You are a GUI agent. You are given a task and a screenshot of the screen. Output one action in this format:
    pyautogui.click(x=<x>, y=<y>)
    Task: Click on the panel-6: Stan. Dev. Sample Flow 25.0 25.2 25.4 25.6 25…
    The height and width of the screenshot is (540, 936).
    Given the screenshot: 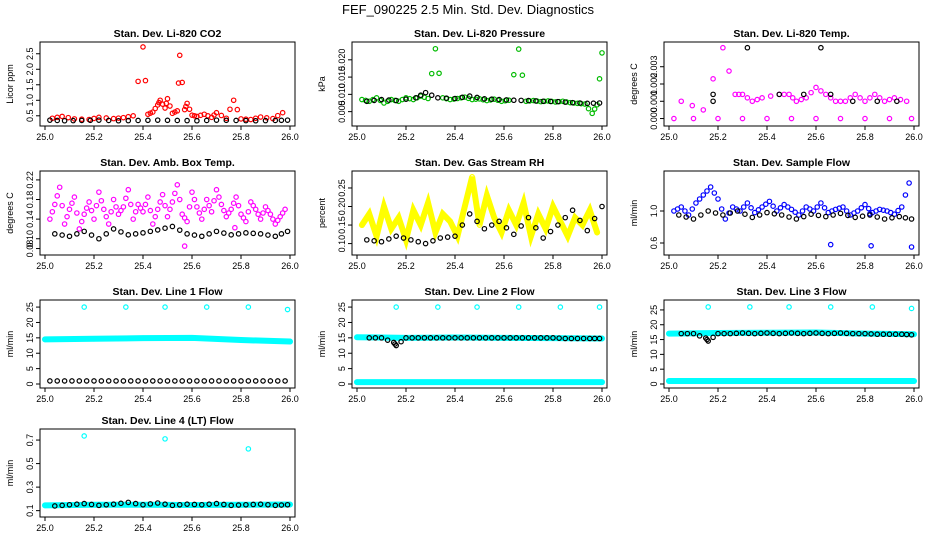 What is the action you would take?
    pyautogui.click(x=776, y=214)
    